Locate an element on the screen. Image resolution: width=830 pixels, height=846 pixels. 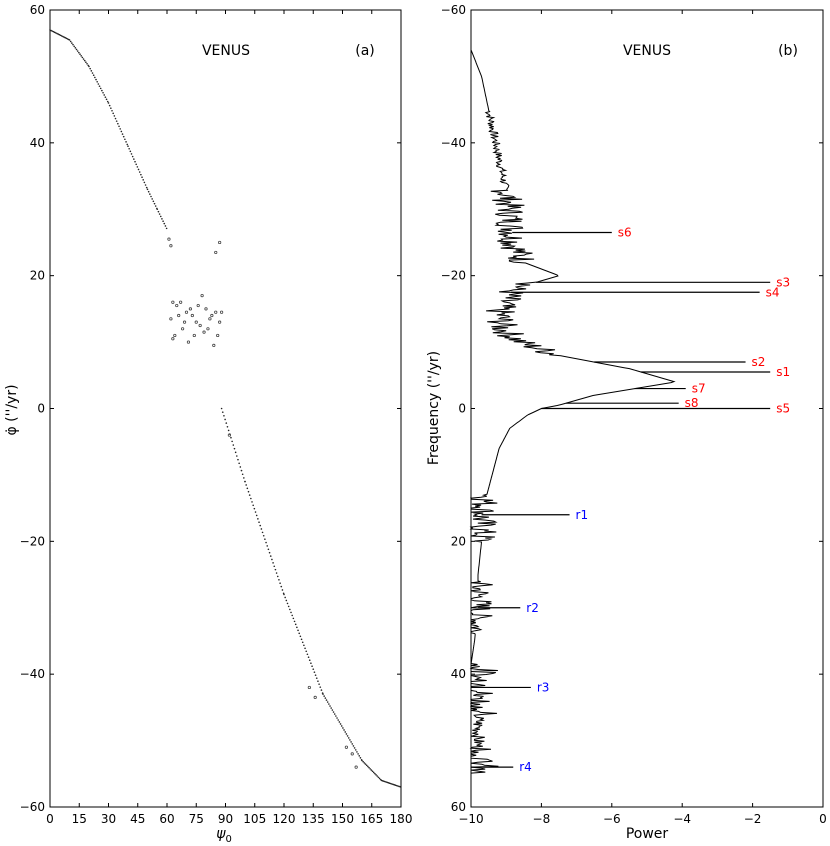
panel-b-peak-label-r4: r4 is located at coordinates (525, 767).